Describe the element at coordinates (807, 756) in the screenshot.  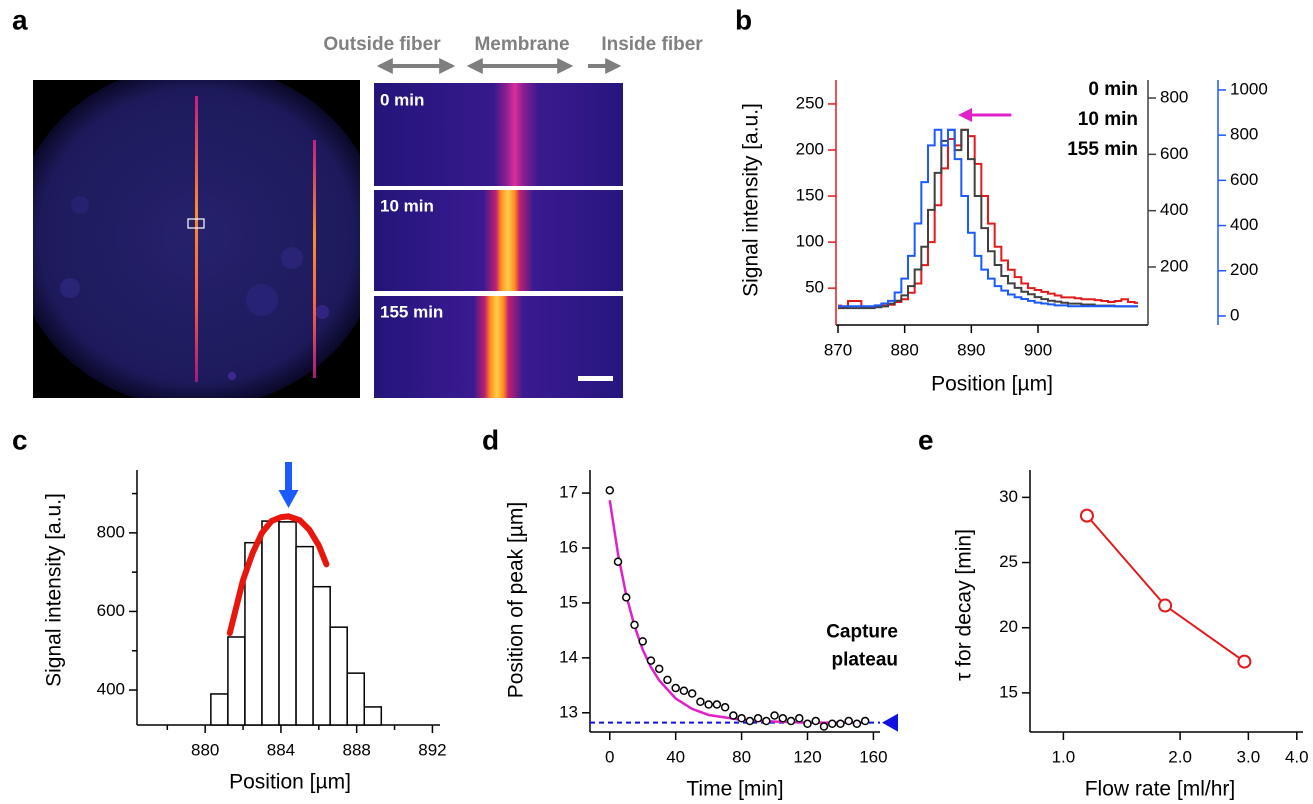
I see `x-tick-label: 120` at that location.